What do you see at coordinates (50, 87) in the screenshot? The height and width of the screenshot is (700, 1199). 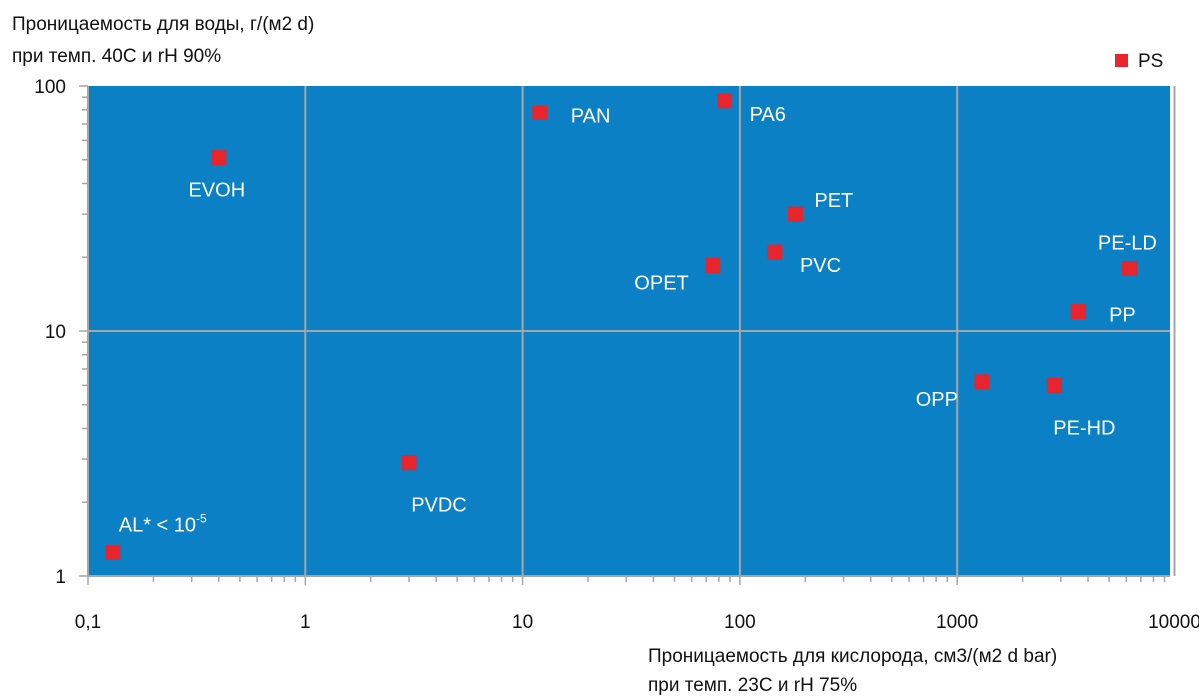 I see `y-tick-label: 100` at bounding box center [50, 87].